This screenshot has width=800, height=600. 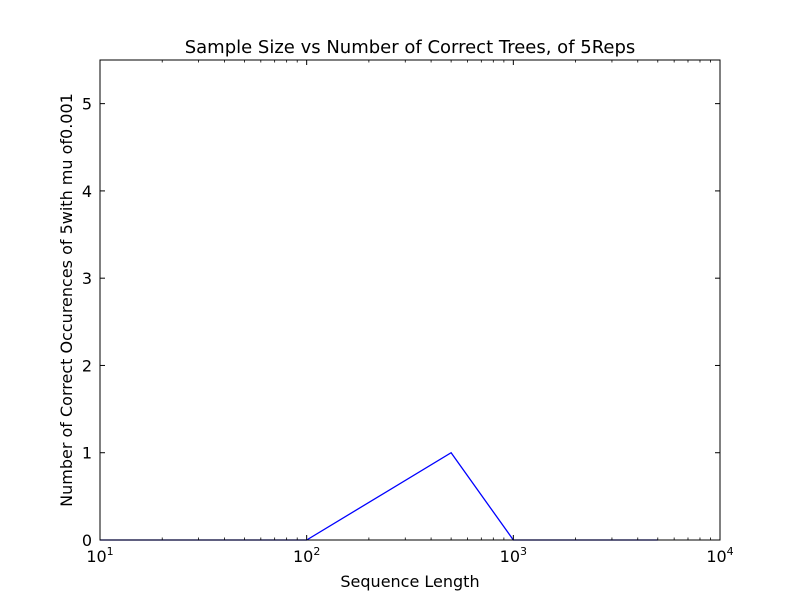 I want to click on y-tick-label: 5, so click(x=87, y=104).